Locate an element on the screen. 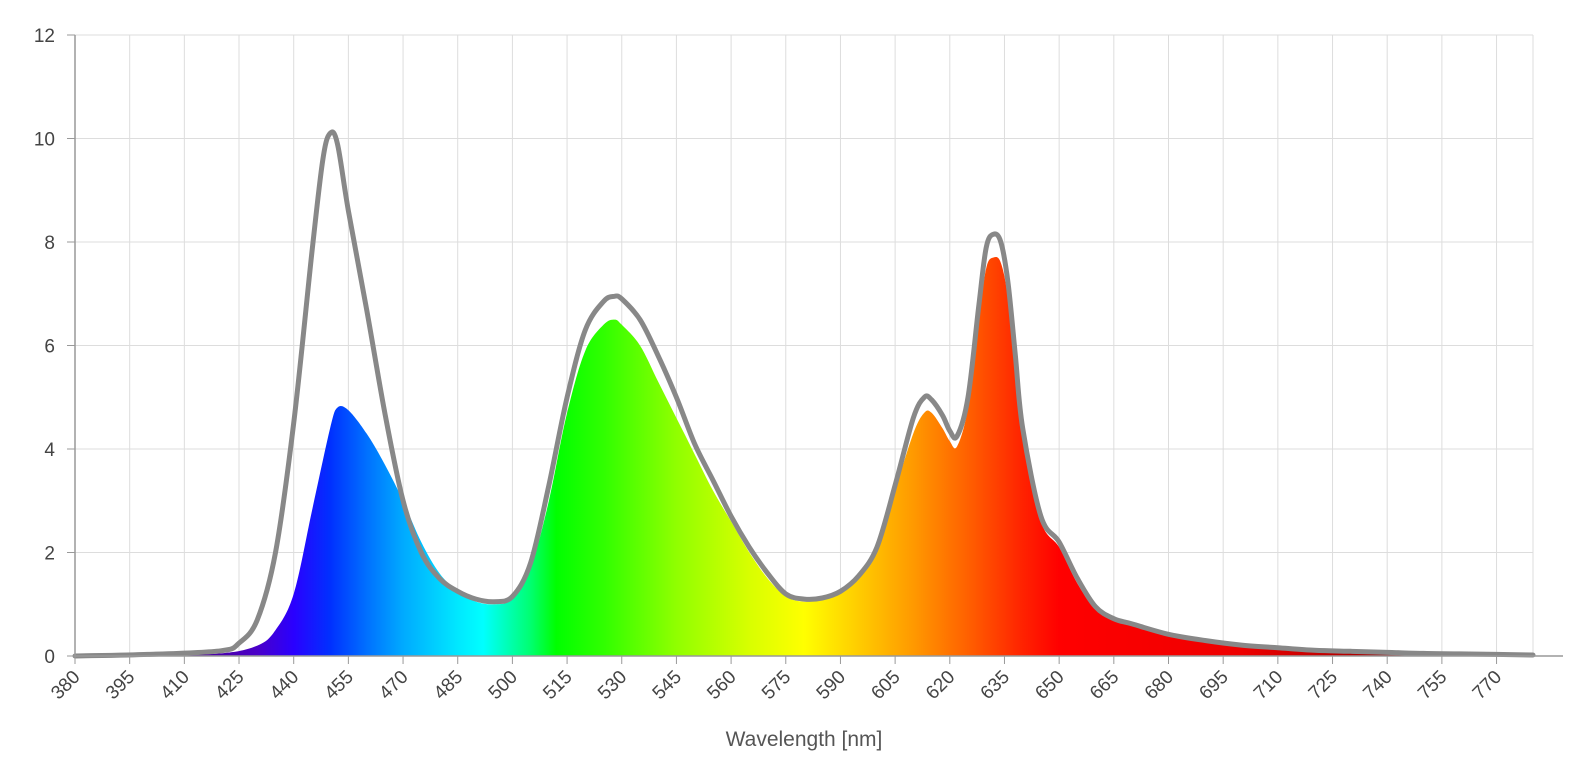 This screenshot has width=1594, height=784. x-tick-label: 455 is located at coordinates (339, 685).